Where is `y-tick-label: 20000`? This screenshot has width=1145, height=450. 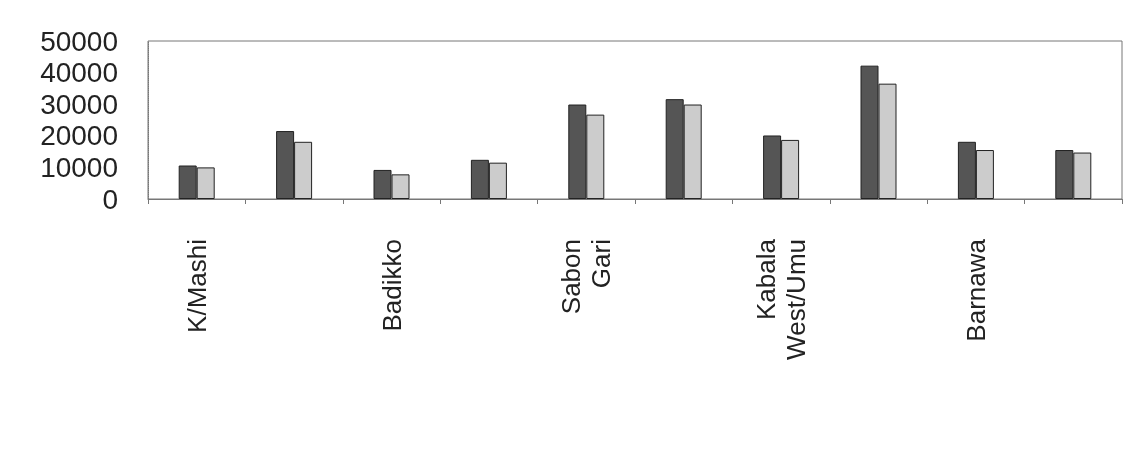
y-tick-label: 20000 is located at coordinates (79, 136).